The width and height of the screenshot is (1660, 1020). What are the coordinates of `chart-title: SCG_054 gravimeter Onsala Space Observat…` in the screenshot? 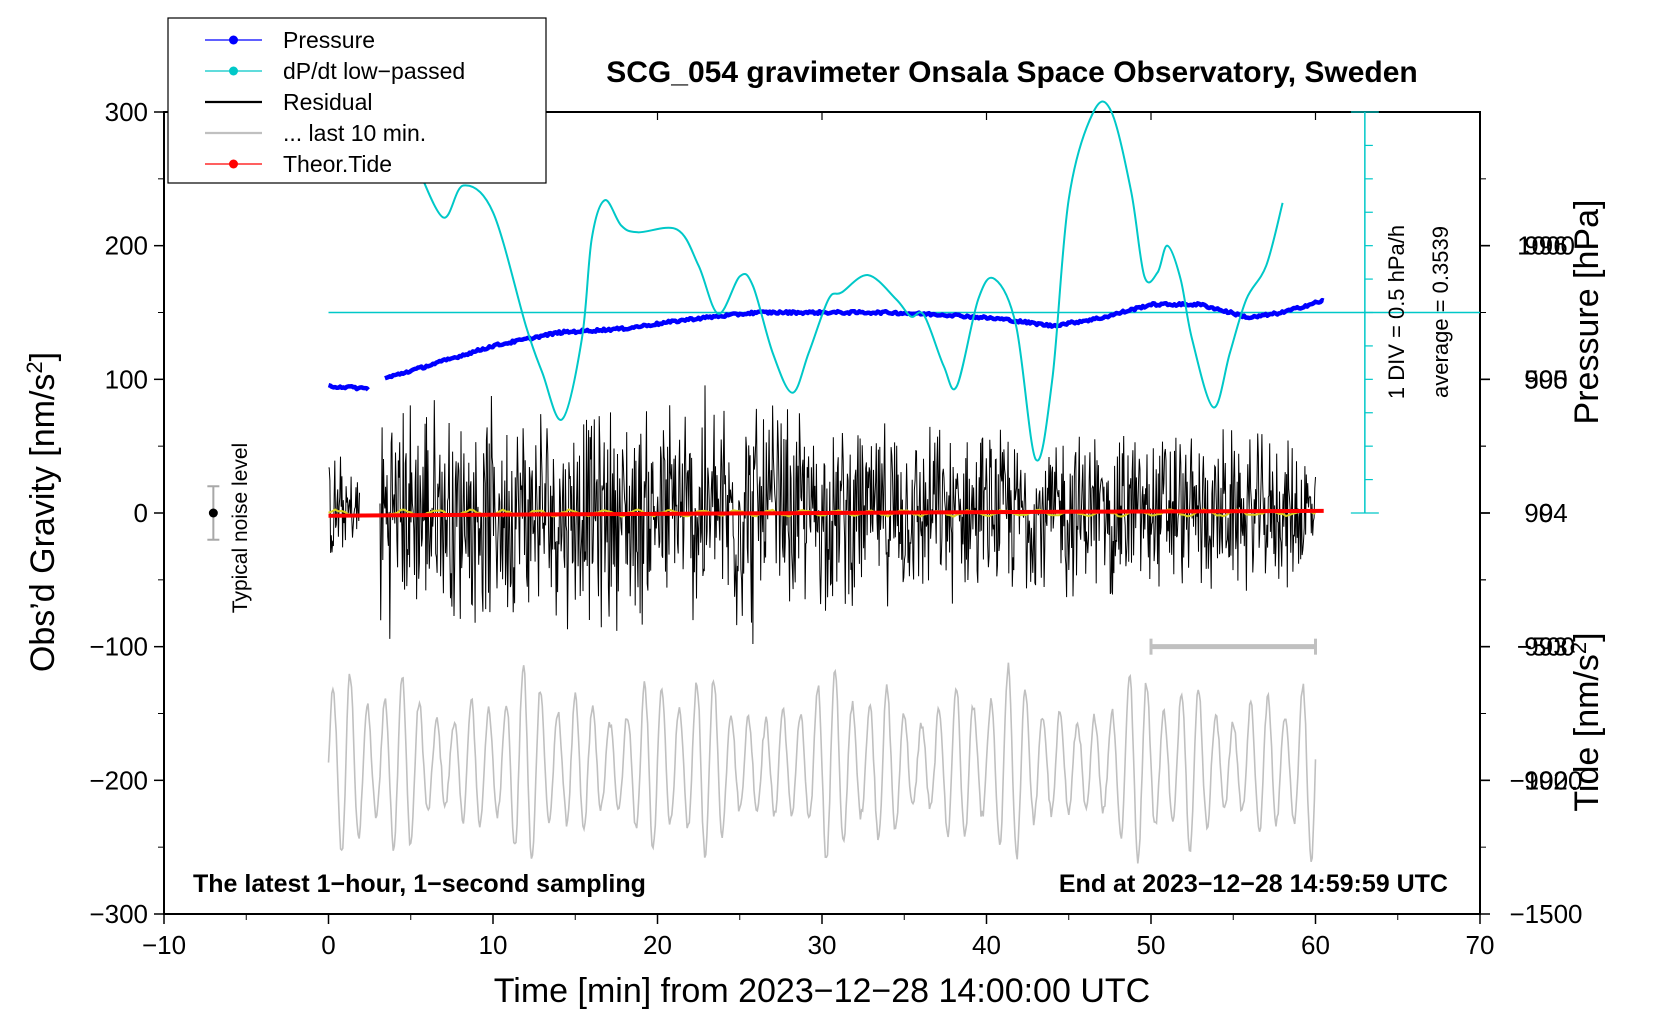 It's located at (1012, 72).